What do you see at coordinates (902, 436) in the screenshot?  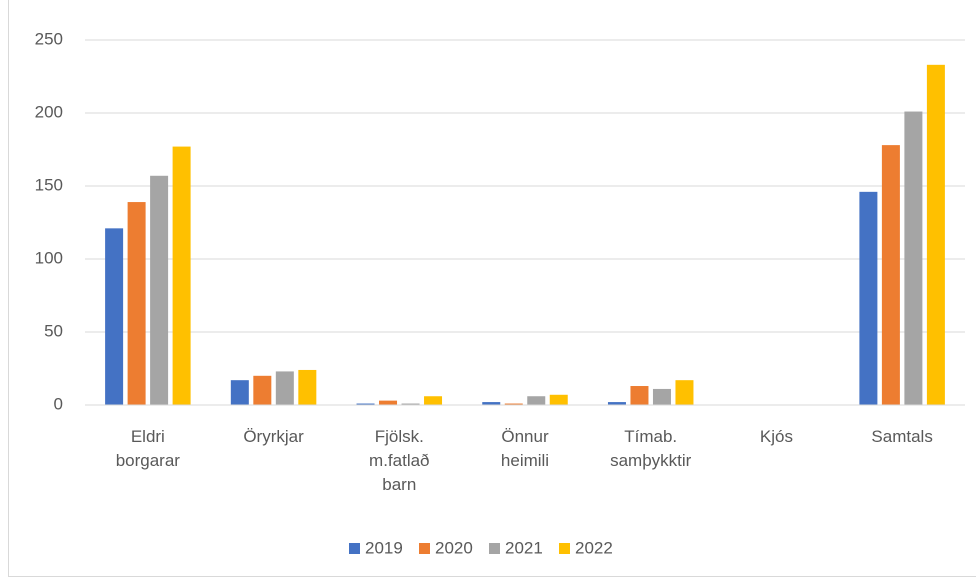 I see `x-tick-label: Samtals` at bounding box center [902, 436].